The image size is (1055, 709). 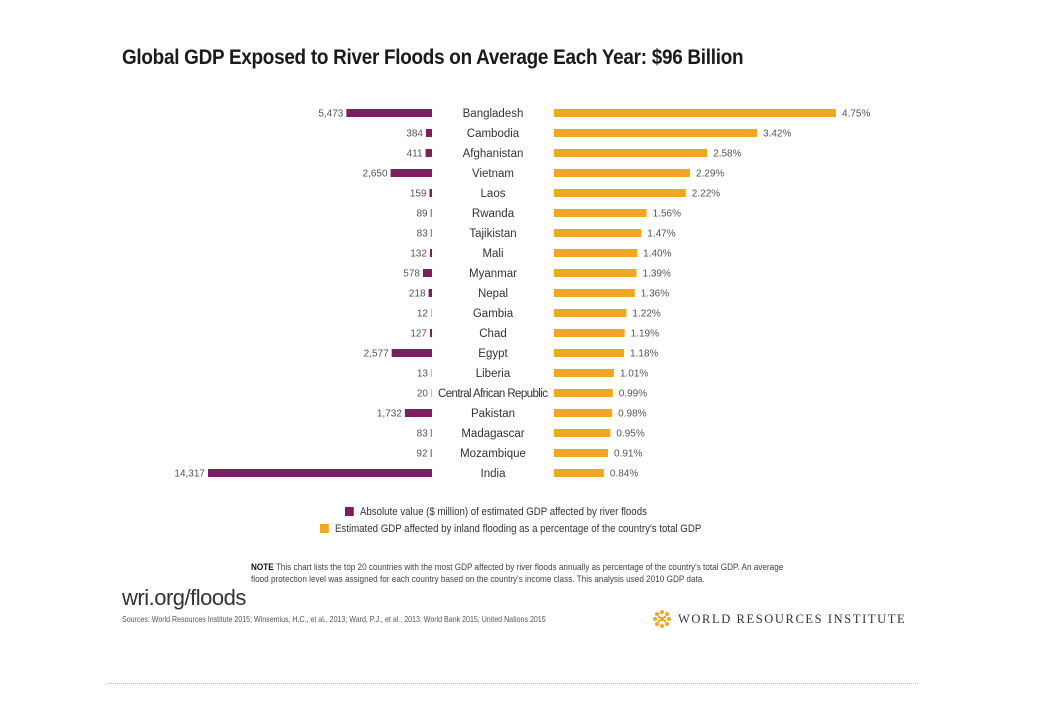 What do you see at coordinates (655, 294) in the screenshot?
I see `label-percent: 1.36%` at bounding box center [655, 294].